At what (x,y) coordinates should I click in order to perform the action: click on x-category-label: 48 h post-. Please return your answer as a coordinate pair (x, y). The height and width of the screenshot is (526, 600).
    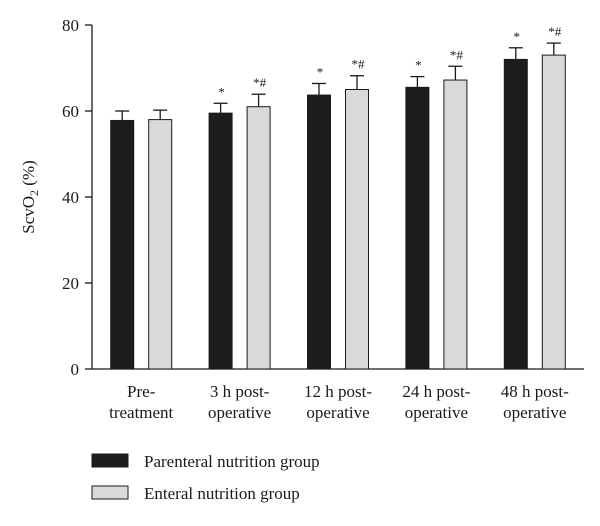
    Looking at the image, I should click on (535, 391).